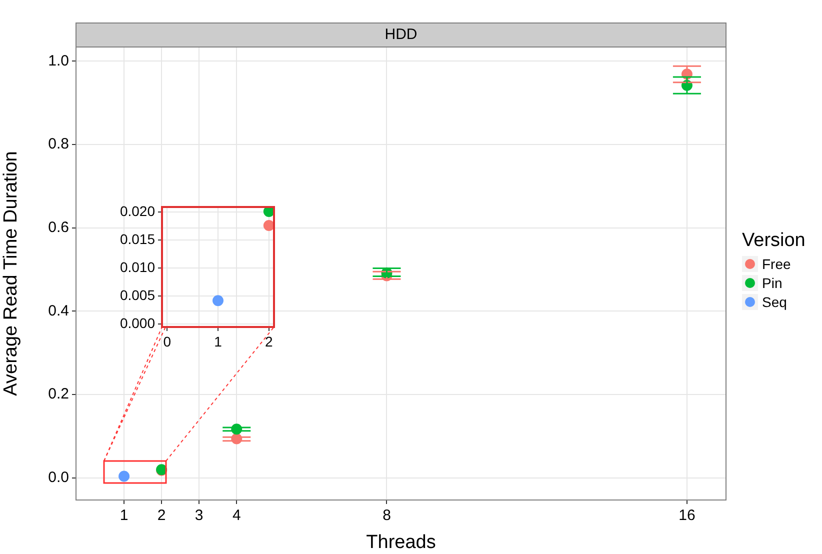  What do you see at coordinates (776, 264) in the screenshot?
I see `legend-label: Free` at bounding box center [776, 264].